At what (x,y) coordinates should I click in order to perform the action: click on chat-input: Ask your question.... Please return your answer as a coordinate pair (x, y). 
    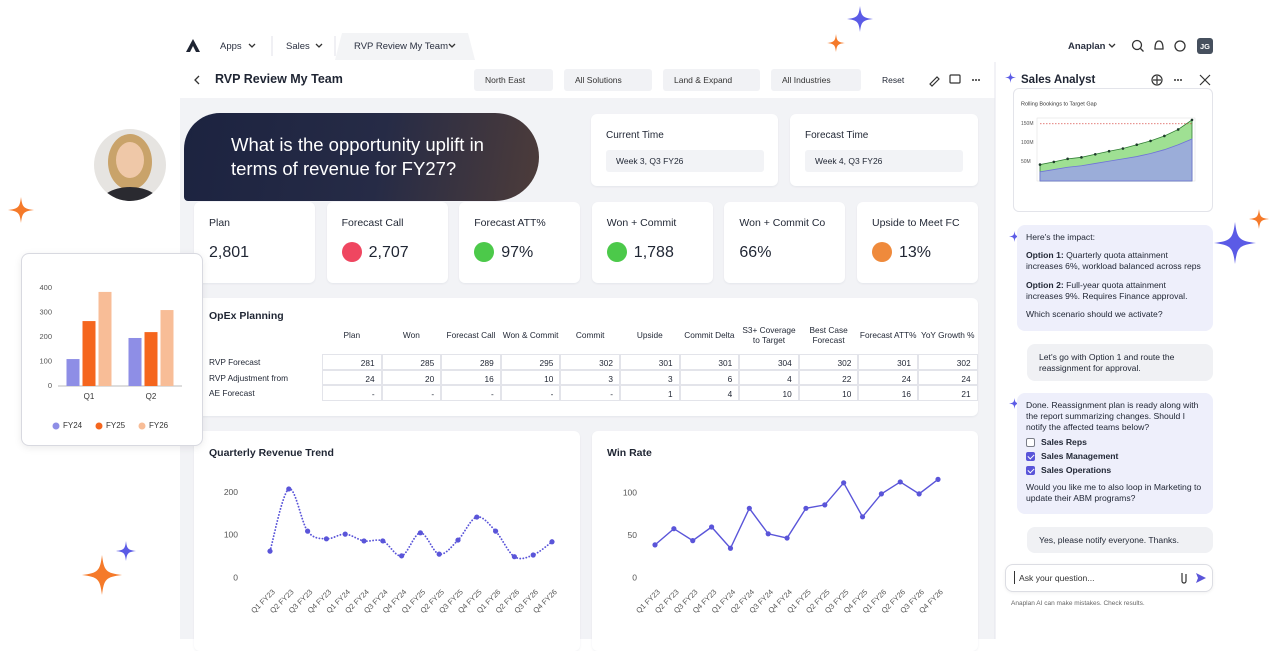
    Looking at the image, I should click on (1109, 578).